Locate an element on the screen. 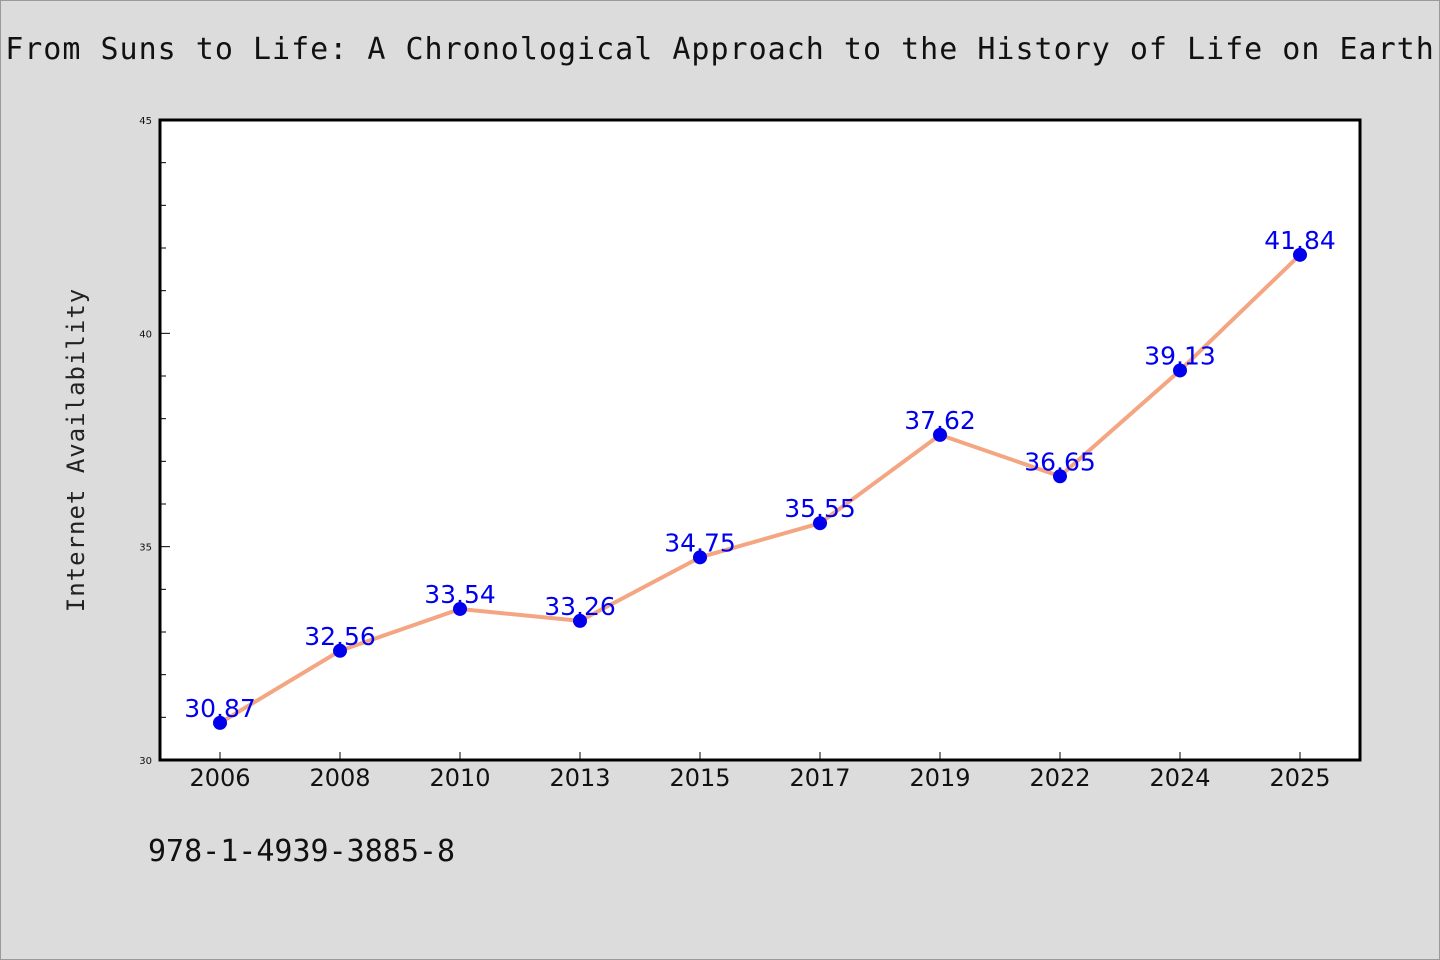  data-label: 37.62 is located at coordinates (940, 420).